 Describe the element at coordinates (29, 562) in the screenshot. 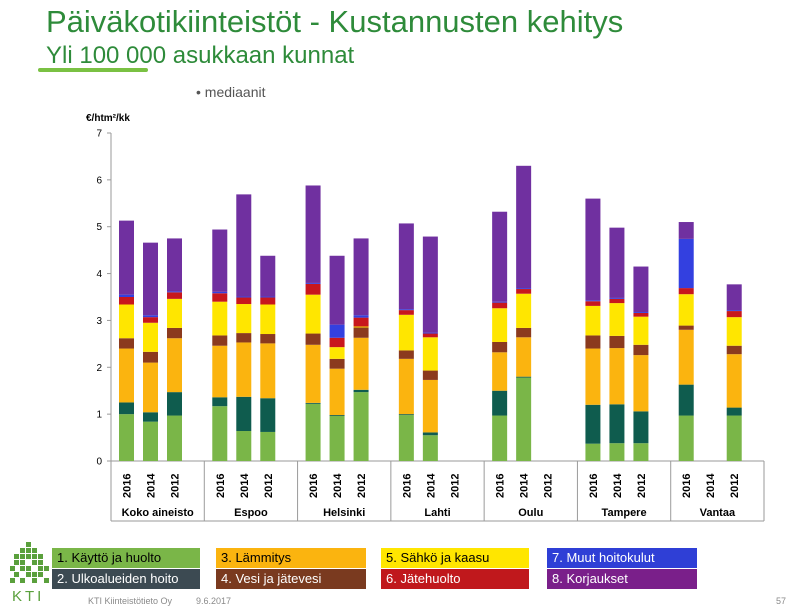

I see `kti-logo-icon` at that location.